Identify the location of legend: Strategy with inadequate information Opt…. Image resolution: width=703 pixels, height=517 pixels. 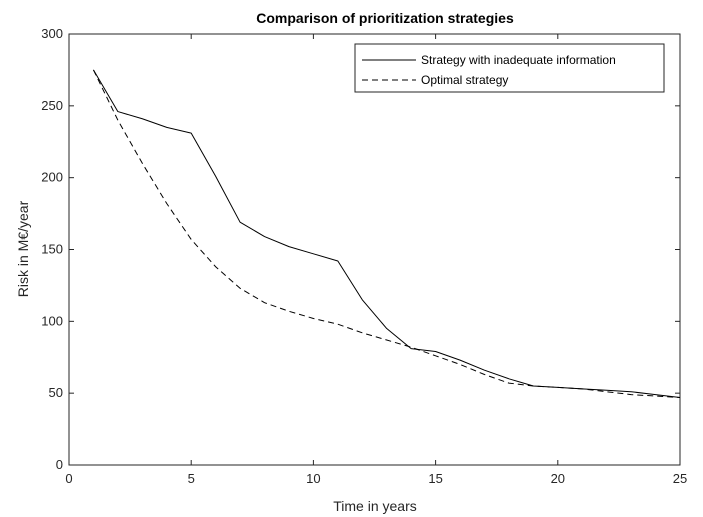
(509, 68).